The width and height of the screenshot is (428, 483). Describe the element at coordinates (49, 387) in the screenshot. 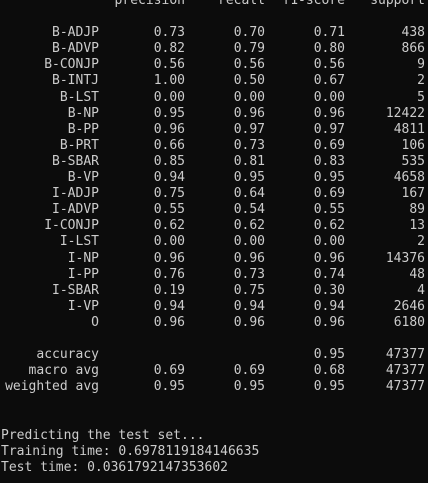

I see `cell-label: weighted avg` at that location.